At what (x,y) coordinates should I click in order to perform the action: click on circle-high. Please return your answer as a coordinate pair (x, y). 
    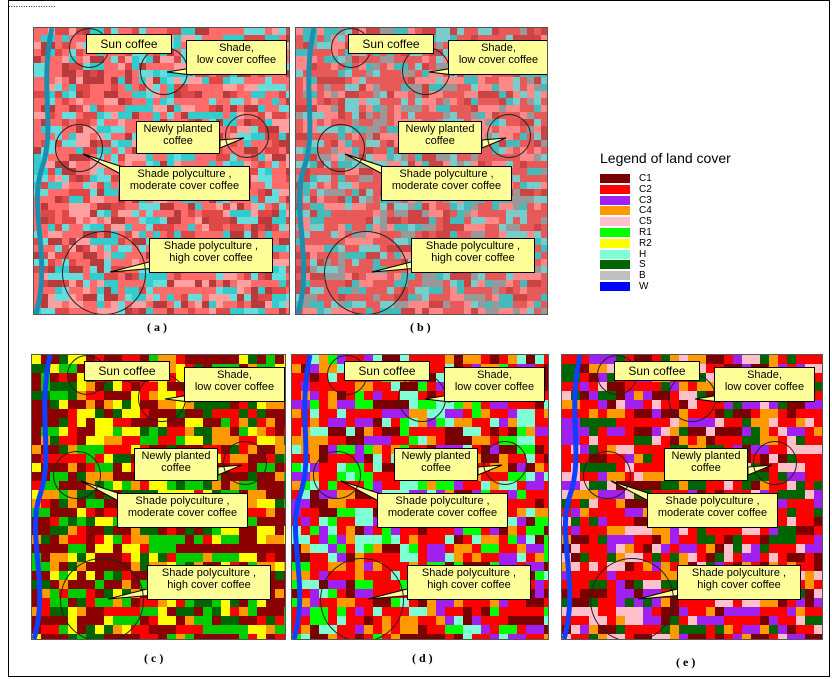
    Looking at the image, I should click on (104, 272).